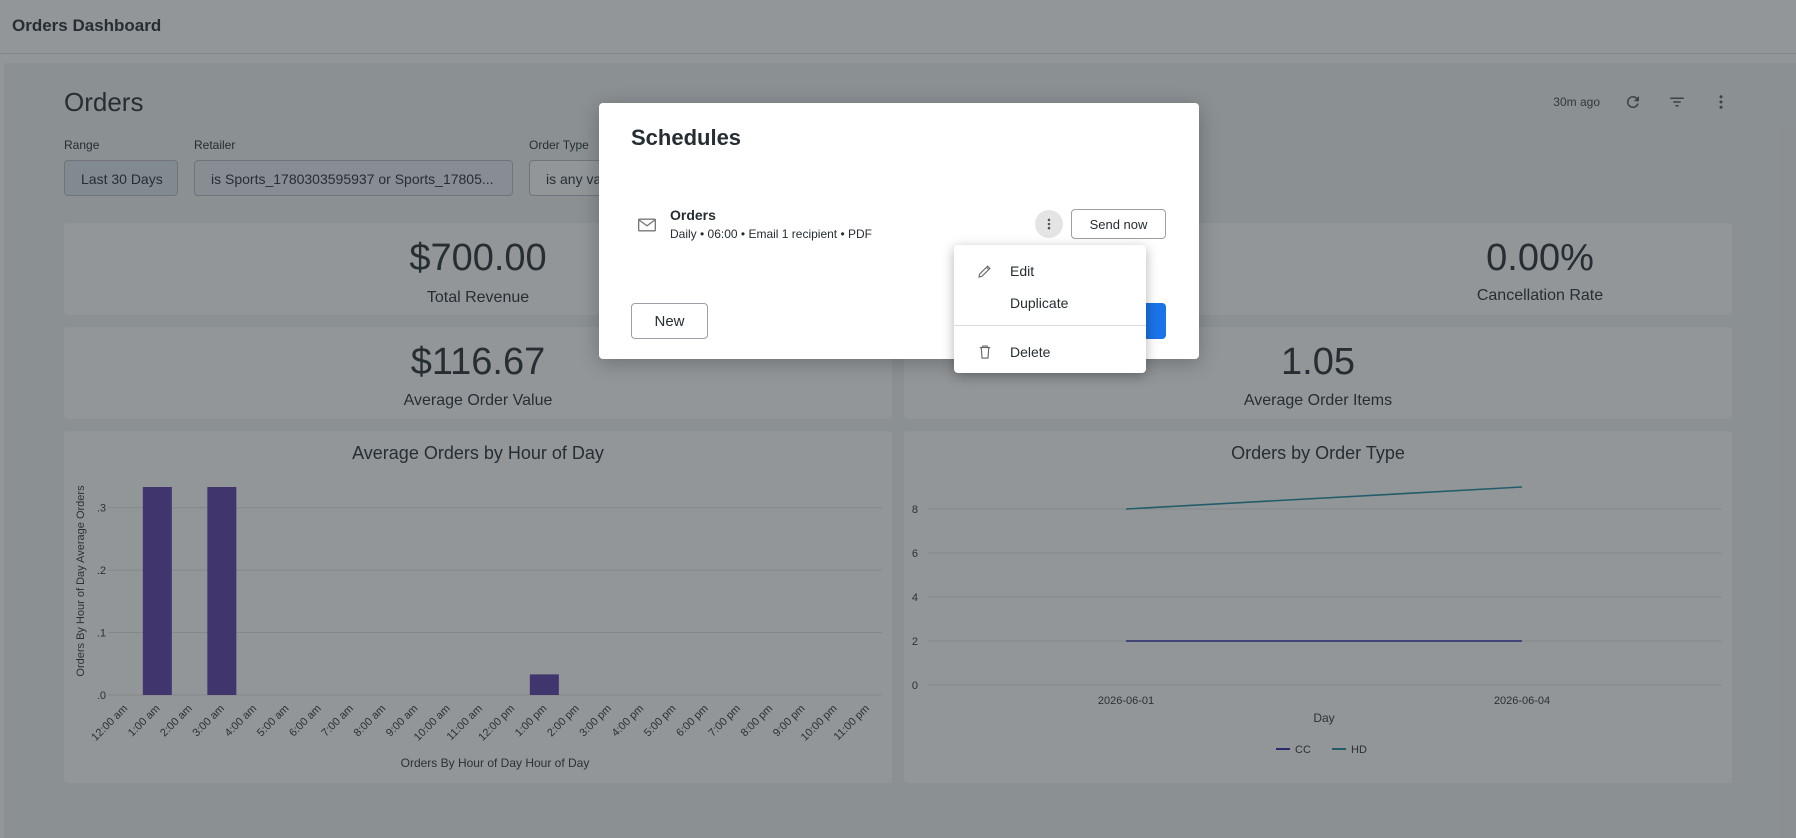 The width and height of the screenshot is (1796, 838). I want to click on trash-icon, so click(985, 352).